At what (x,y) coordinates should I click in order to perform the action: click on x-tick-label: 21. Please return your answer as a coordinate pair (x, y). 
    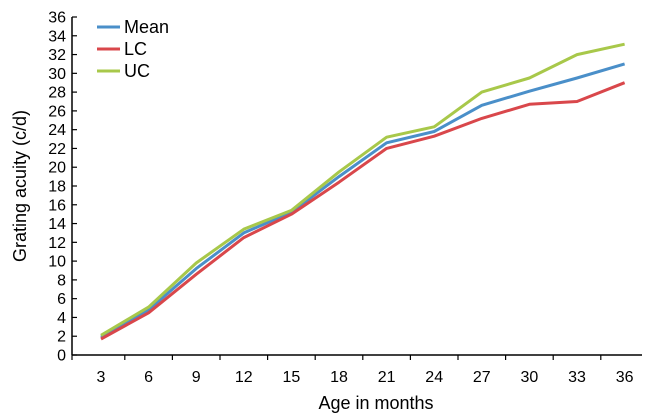
    Looking at the image, I should click on (387, 377).